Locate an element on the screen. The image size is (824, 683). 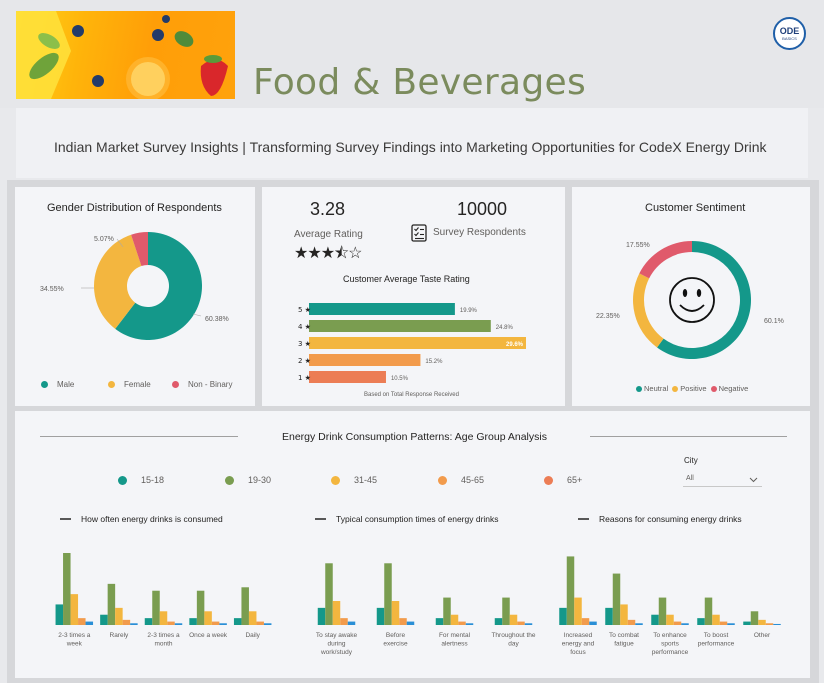
gender-donut-chart: 60.38% 34.55% 5.07% is located at coordinates (135, 296).